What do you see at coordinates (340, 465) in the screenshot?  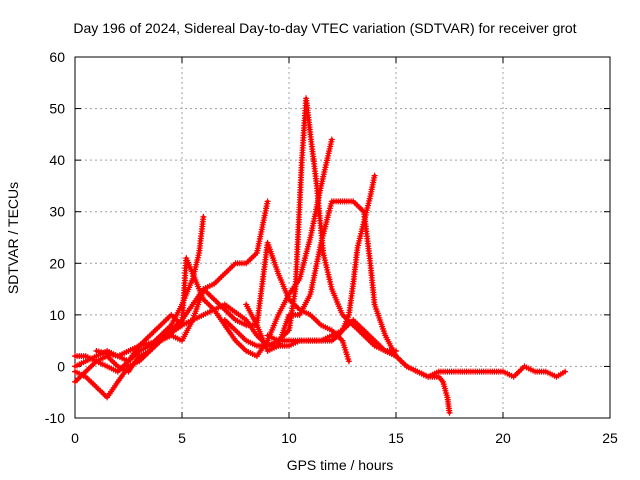 I see `x-axis-label: GPS time / hours` at bounding box center [340, 465].